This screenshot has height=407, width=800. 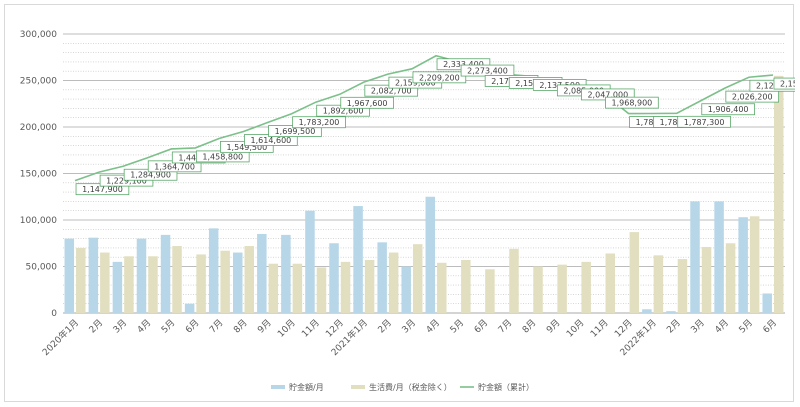 What do you see at coordinates (410, 387) in the screenshot?
I see `legend-label: 生活費/月（税金除く）` at bounding box center [410, 387].